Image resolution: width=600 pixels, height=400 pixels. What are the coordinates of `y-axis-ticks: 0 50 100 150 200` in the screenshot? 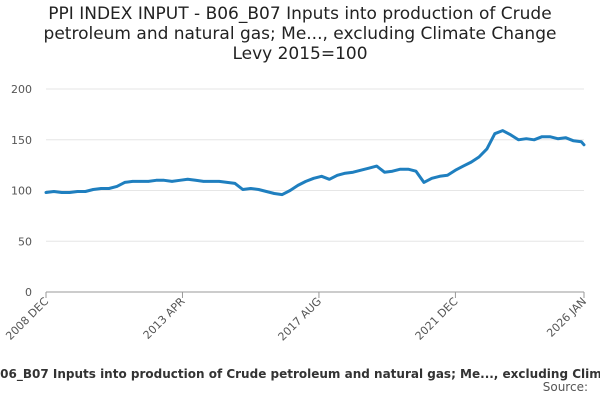 It's located at (21, 191).